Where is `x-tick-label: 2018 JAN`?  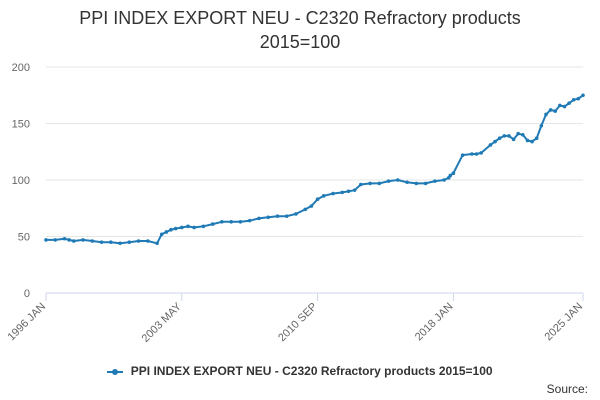 x-tick-label: 2018 JAN is located at coordinates (434, 322).